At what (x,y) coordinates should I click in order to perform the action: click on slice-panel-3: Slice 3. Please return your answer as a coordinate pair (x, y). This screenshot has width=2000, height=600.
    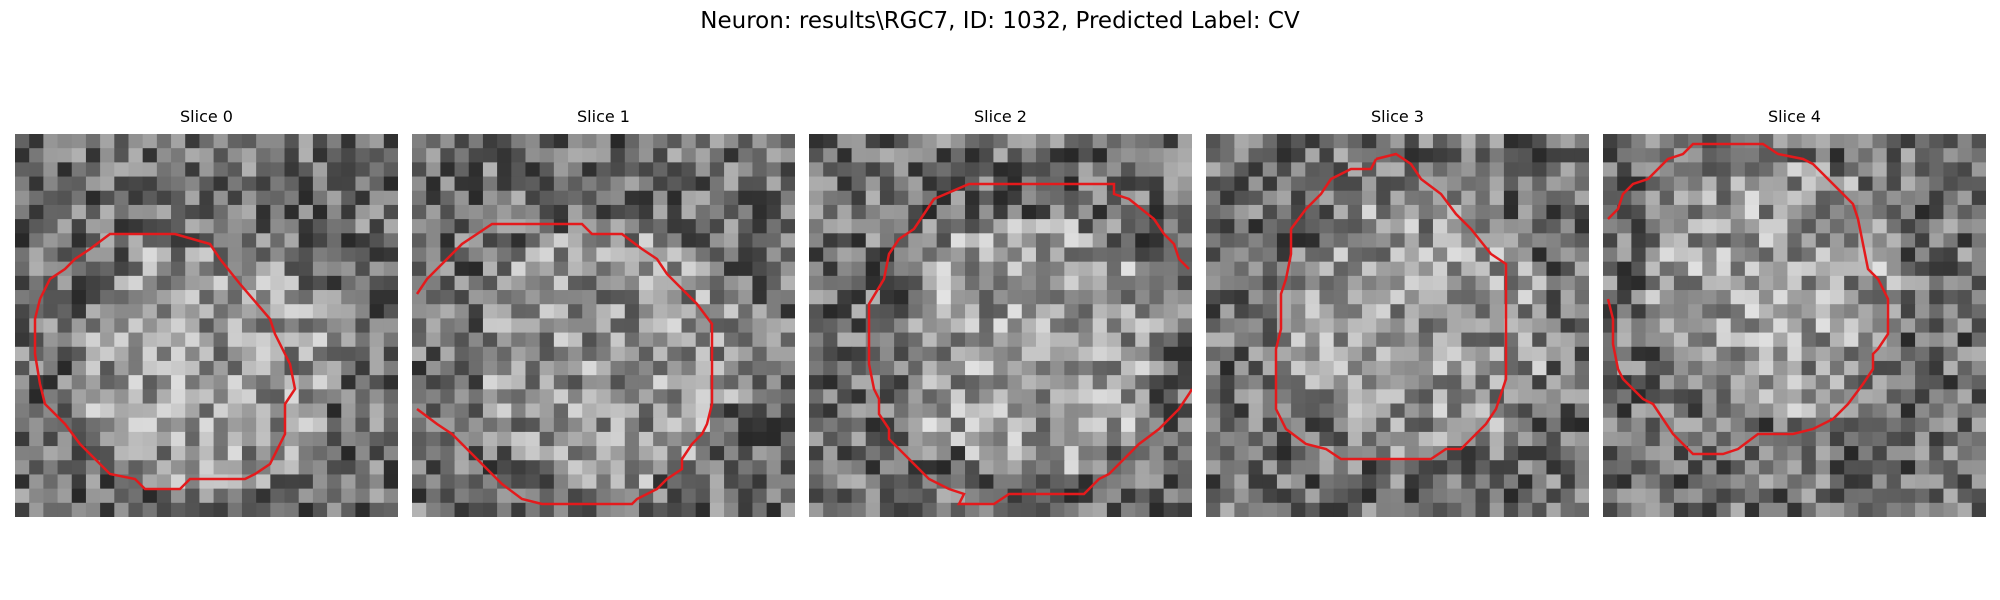
    Looking at the image, I should click on (1397, 311).